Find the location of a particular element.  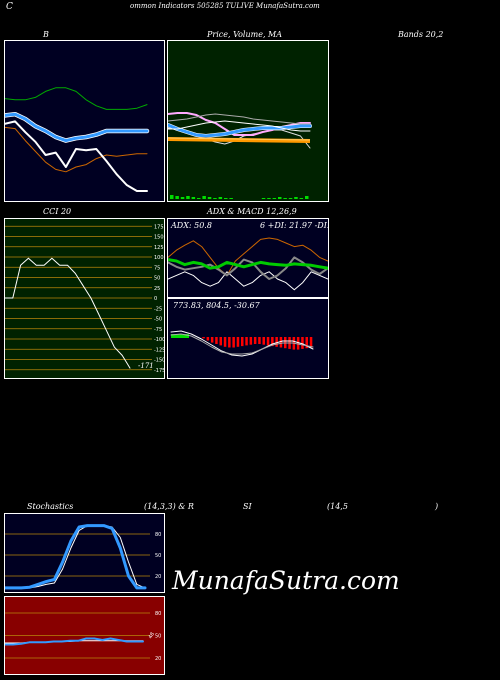

cci-tick-label: -150 is located at coordinates (159, 361).